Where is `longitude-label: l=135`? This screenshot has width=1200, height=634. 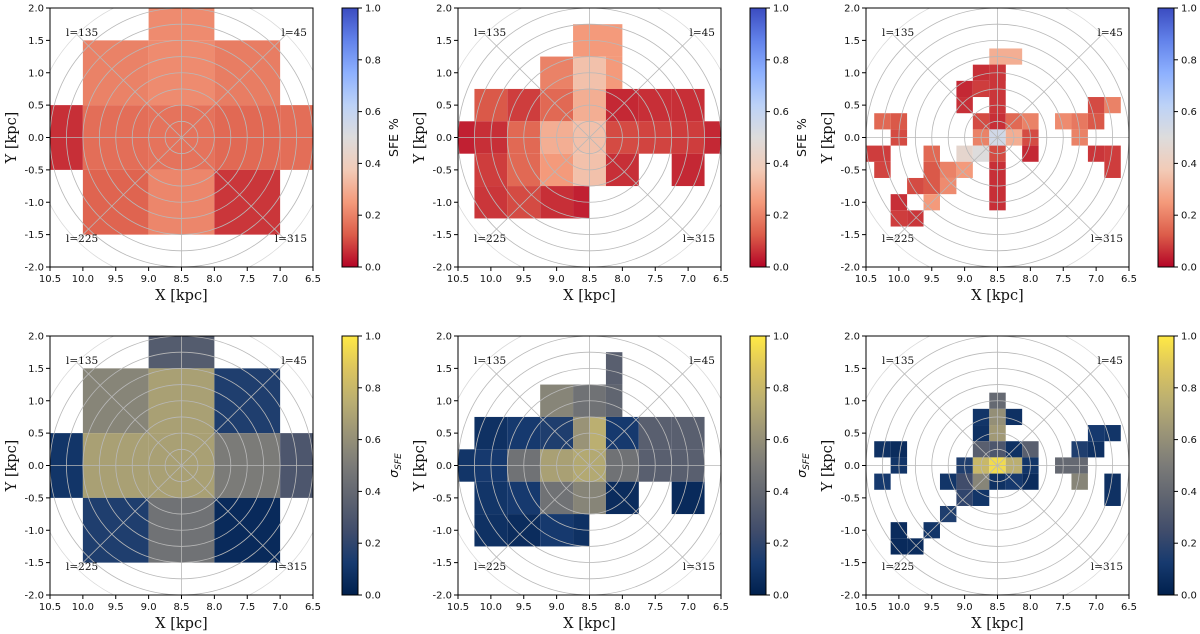
longitude-label: l=135 is located at coordinates (490, 361).